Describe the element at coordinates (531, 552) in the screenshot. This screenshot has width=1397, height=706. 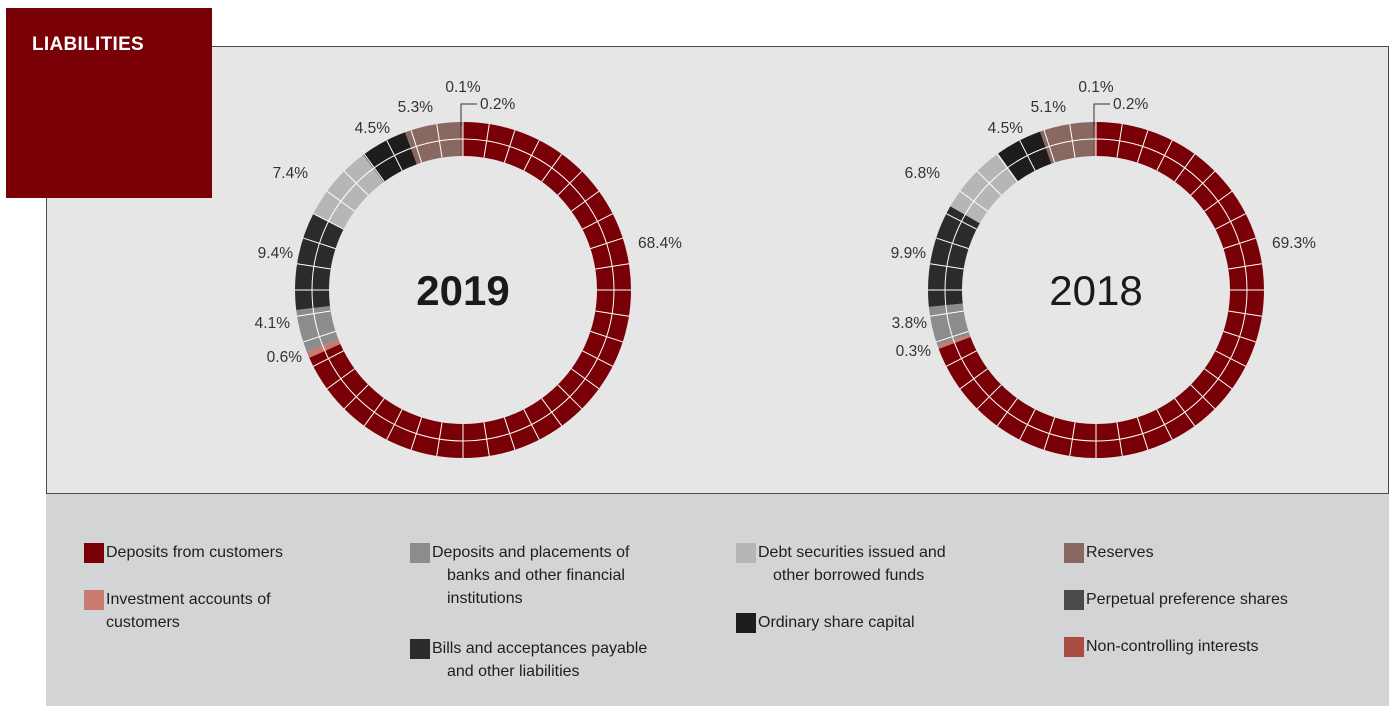
I see `legend-label: Deposits and placements of` at that location.